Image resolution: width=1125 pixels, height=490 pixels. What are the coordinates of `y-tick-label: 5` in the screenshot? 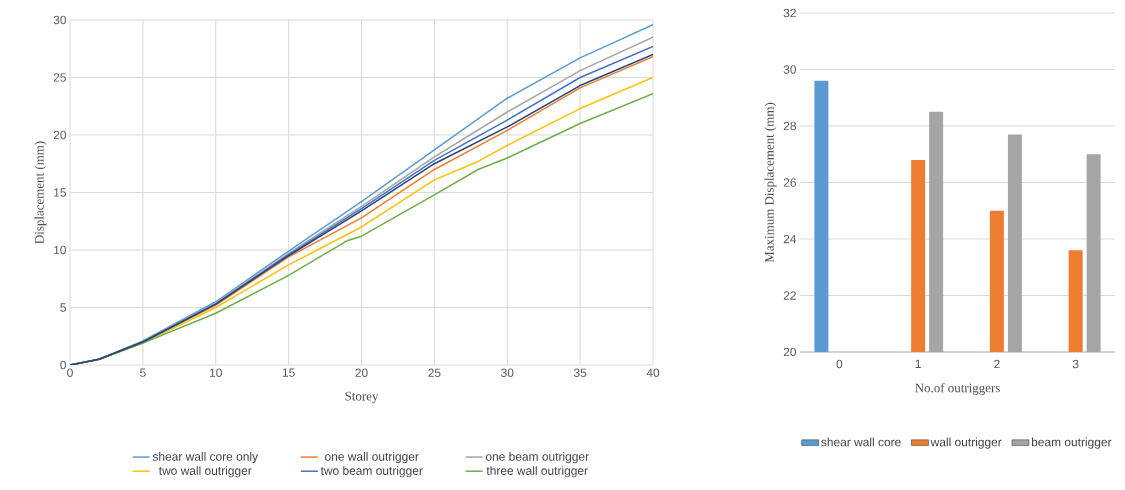 It's located at (63, 307).